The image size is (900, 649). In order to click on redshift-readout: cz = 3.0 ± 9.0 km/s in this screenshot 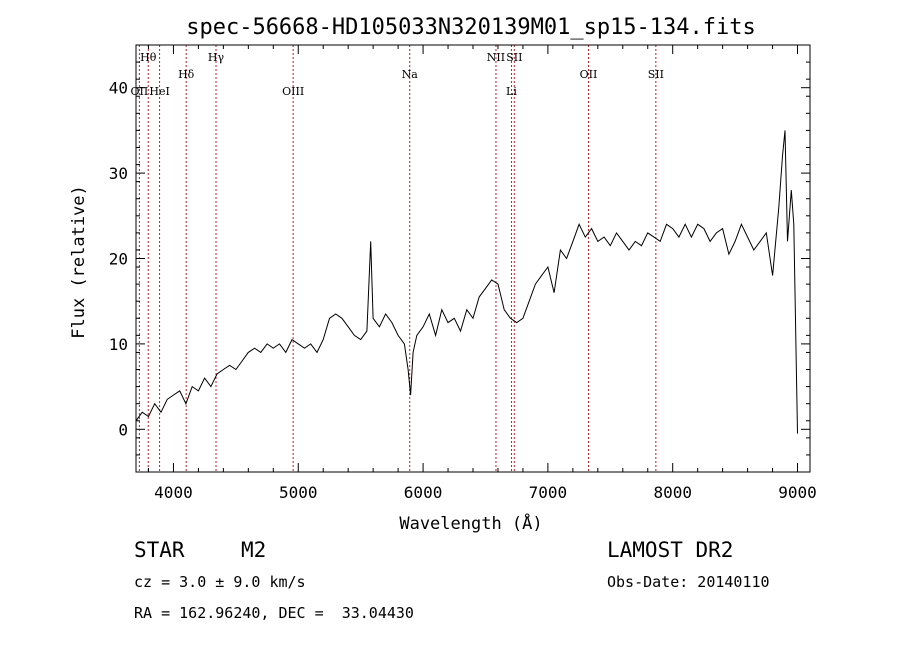, I will do `click(220, 582)`.